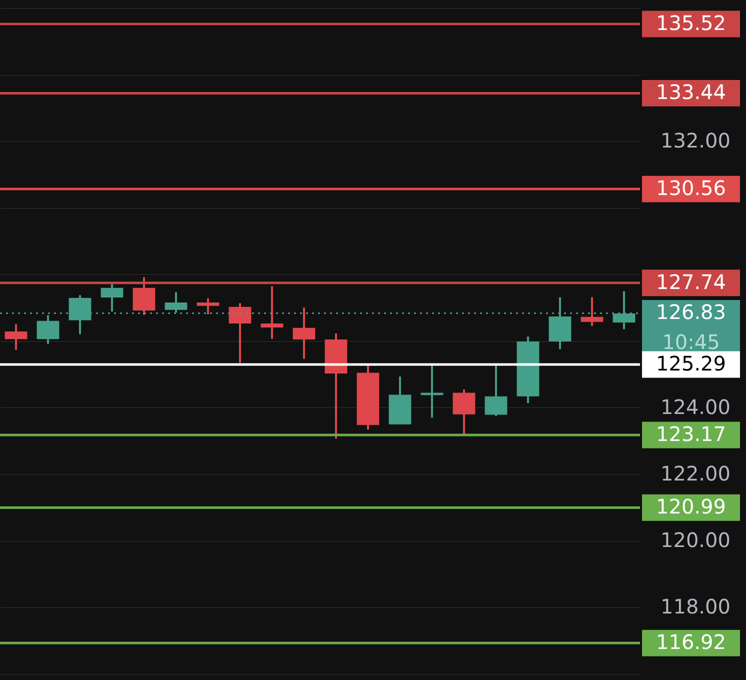  Describe the element at coordinates (691, 92) in the screenshot. I see `ref-line-label: 133.44` at that location.